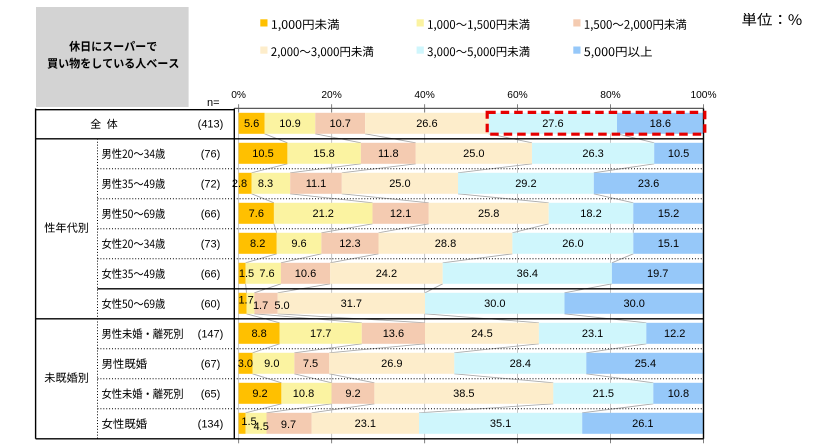  I want to click on svg-text: 11.1, so click(316, 184).